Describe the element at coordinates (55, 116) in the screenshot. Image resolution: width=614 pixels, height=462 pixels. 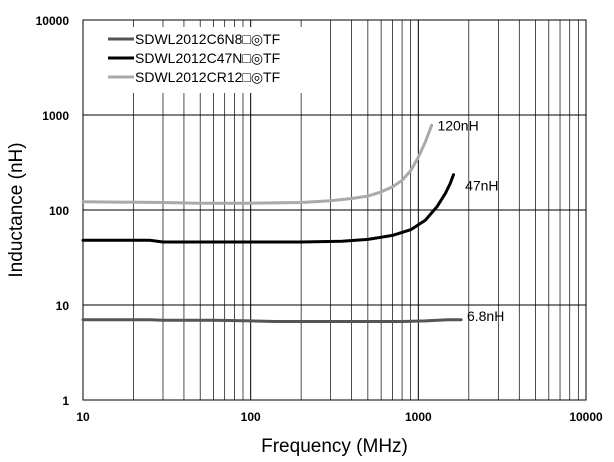
I see `y-tick-label: 1000` at that location.